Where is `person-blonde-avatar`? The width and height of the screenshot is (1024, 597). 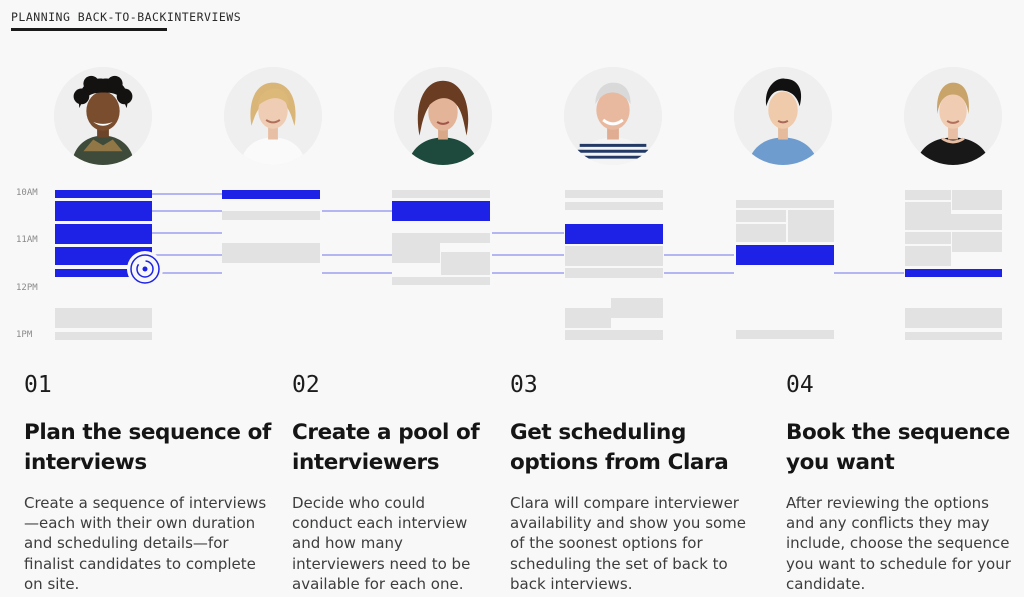
person-blonde-avatar is located at coordinates (273, 116).